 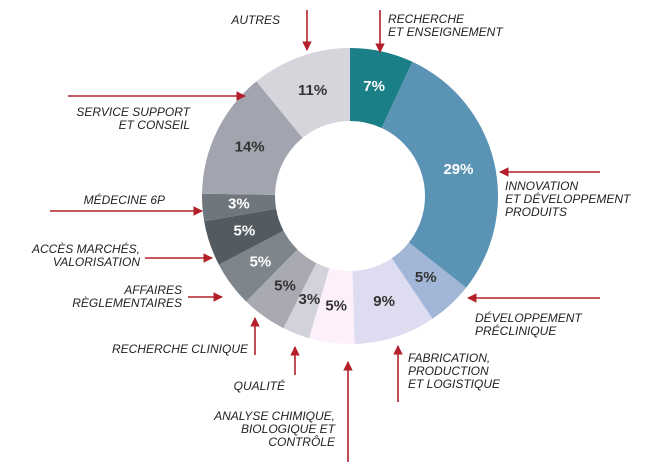 I want to click on value-label: 9%, so click(x=384, y=301).